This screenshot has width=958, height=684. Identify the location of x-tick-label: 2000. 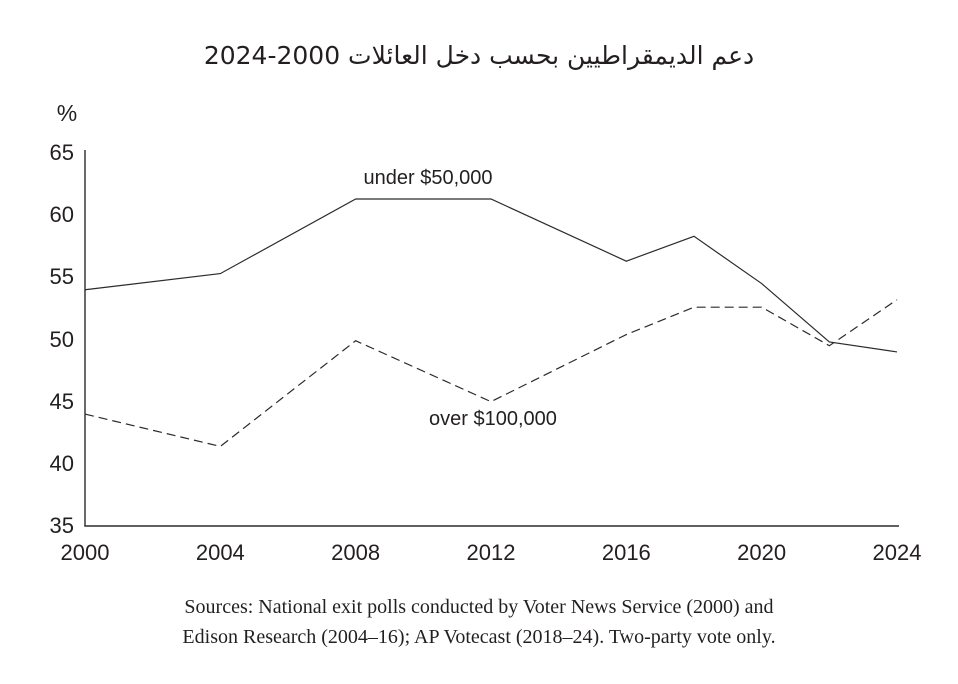
(85, 552).